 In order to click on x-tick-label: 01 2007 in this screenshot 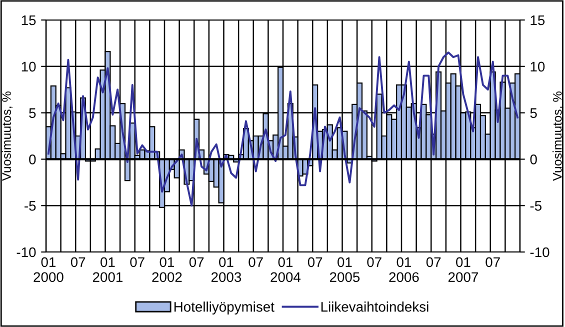, I will do `click(463, 269)`.